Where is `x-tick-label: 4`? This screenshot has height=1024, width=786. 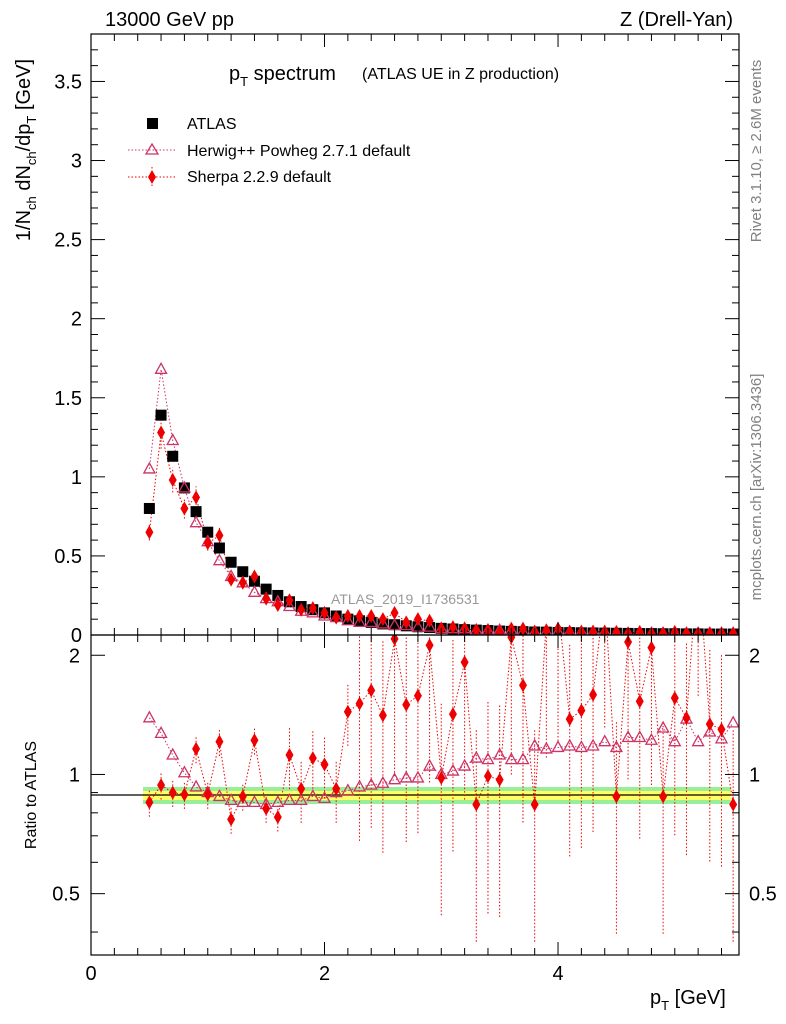 x-tick-label: 4 is located at coordinates (557, 974).